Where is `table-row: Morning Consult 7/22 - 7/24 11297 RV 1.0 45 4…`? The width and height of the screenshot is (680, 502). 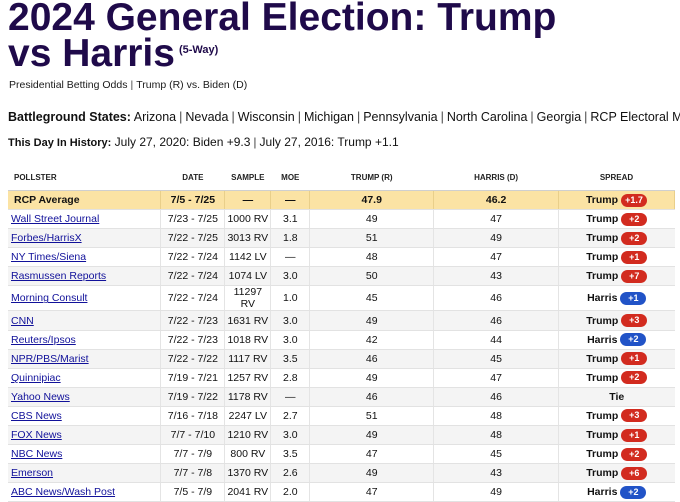 table-row: Morning Consult 7/22 - 7/24 11297 RV 1.0 45 4… is located at coordinates (341, 298).